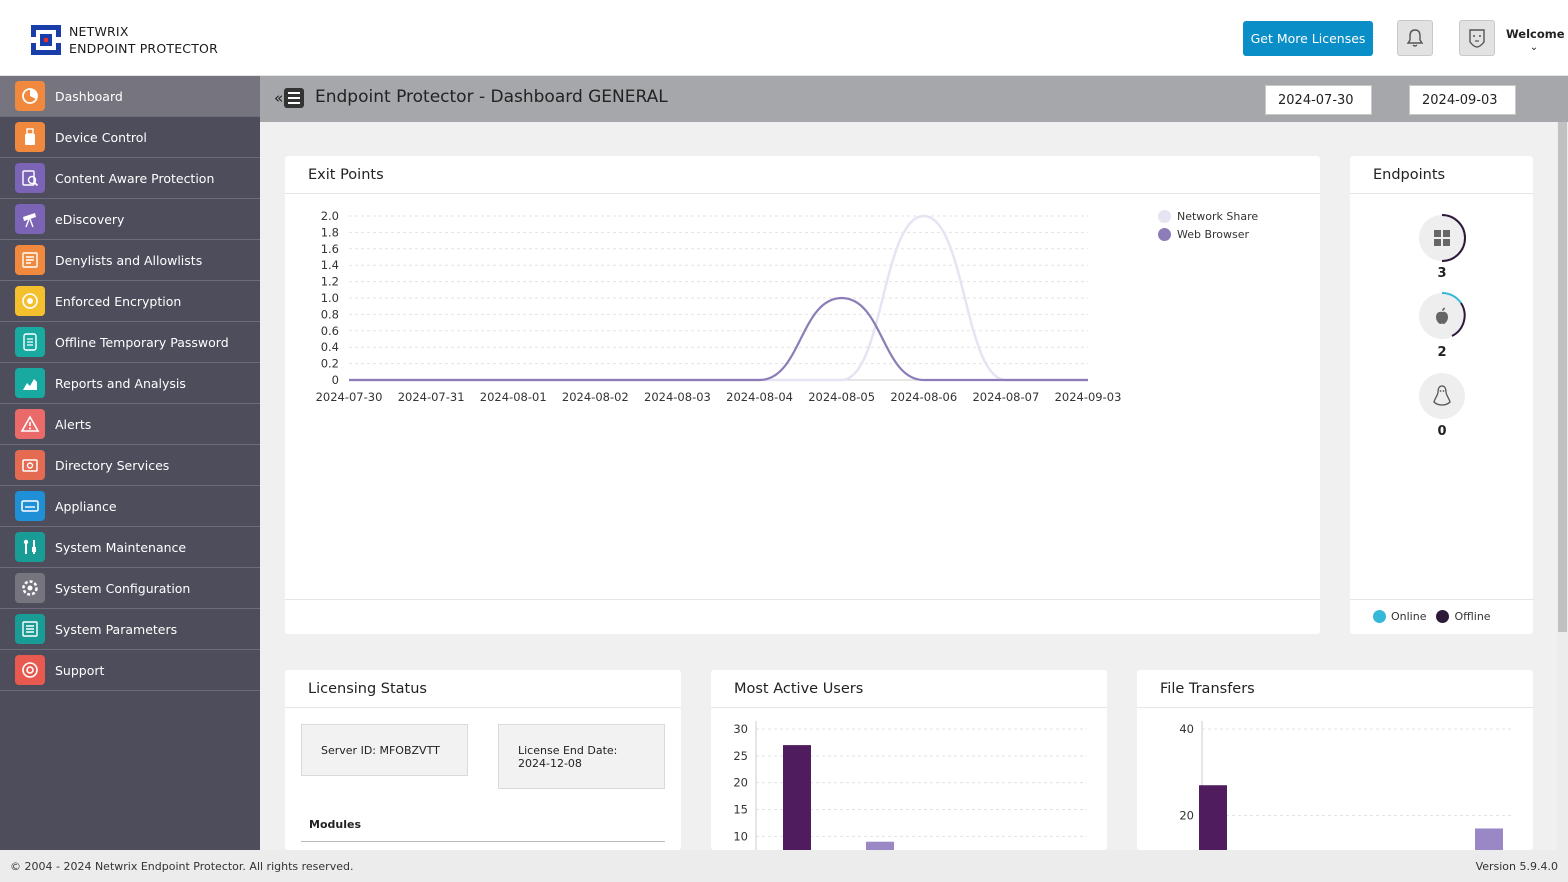 Image resolution: width=1568 pixels, height=882 pixels. Describe the element at coordinates (1399, 616) in the screenshot. I see `legend-online: Online` at that location.